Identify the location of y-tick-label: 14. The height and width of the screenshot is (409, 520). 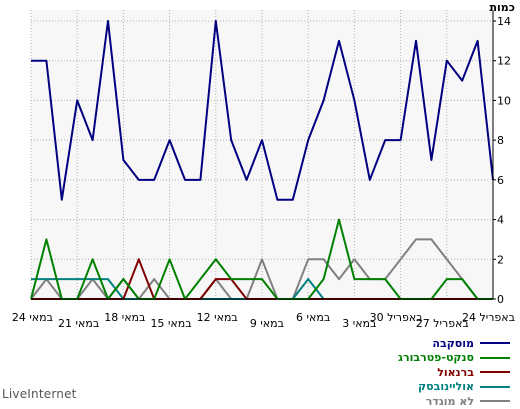
(504, 21).